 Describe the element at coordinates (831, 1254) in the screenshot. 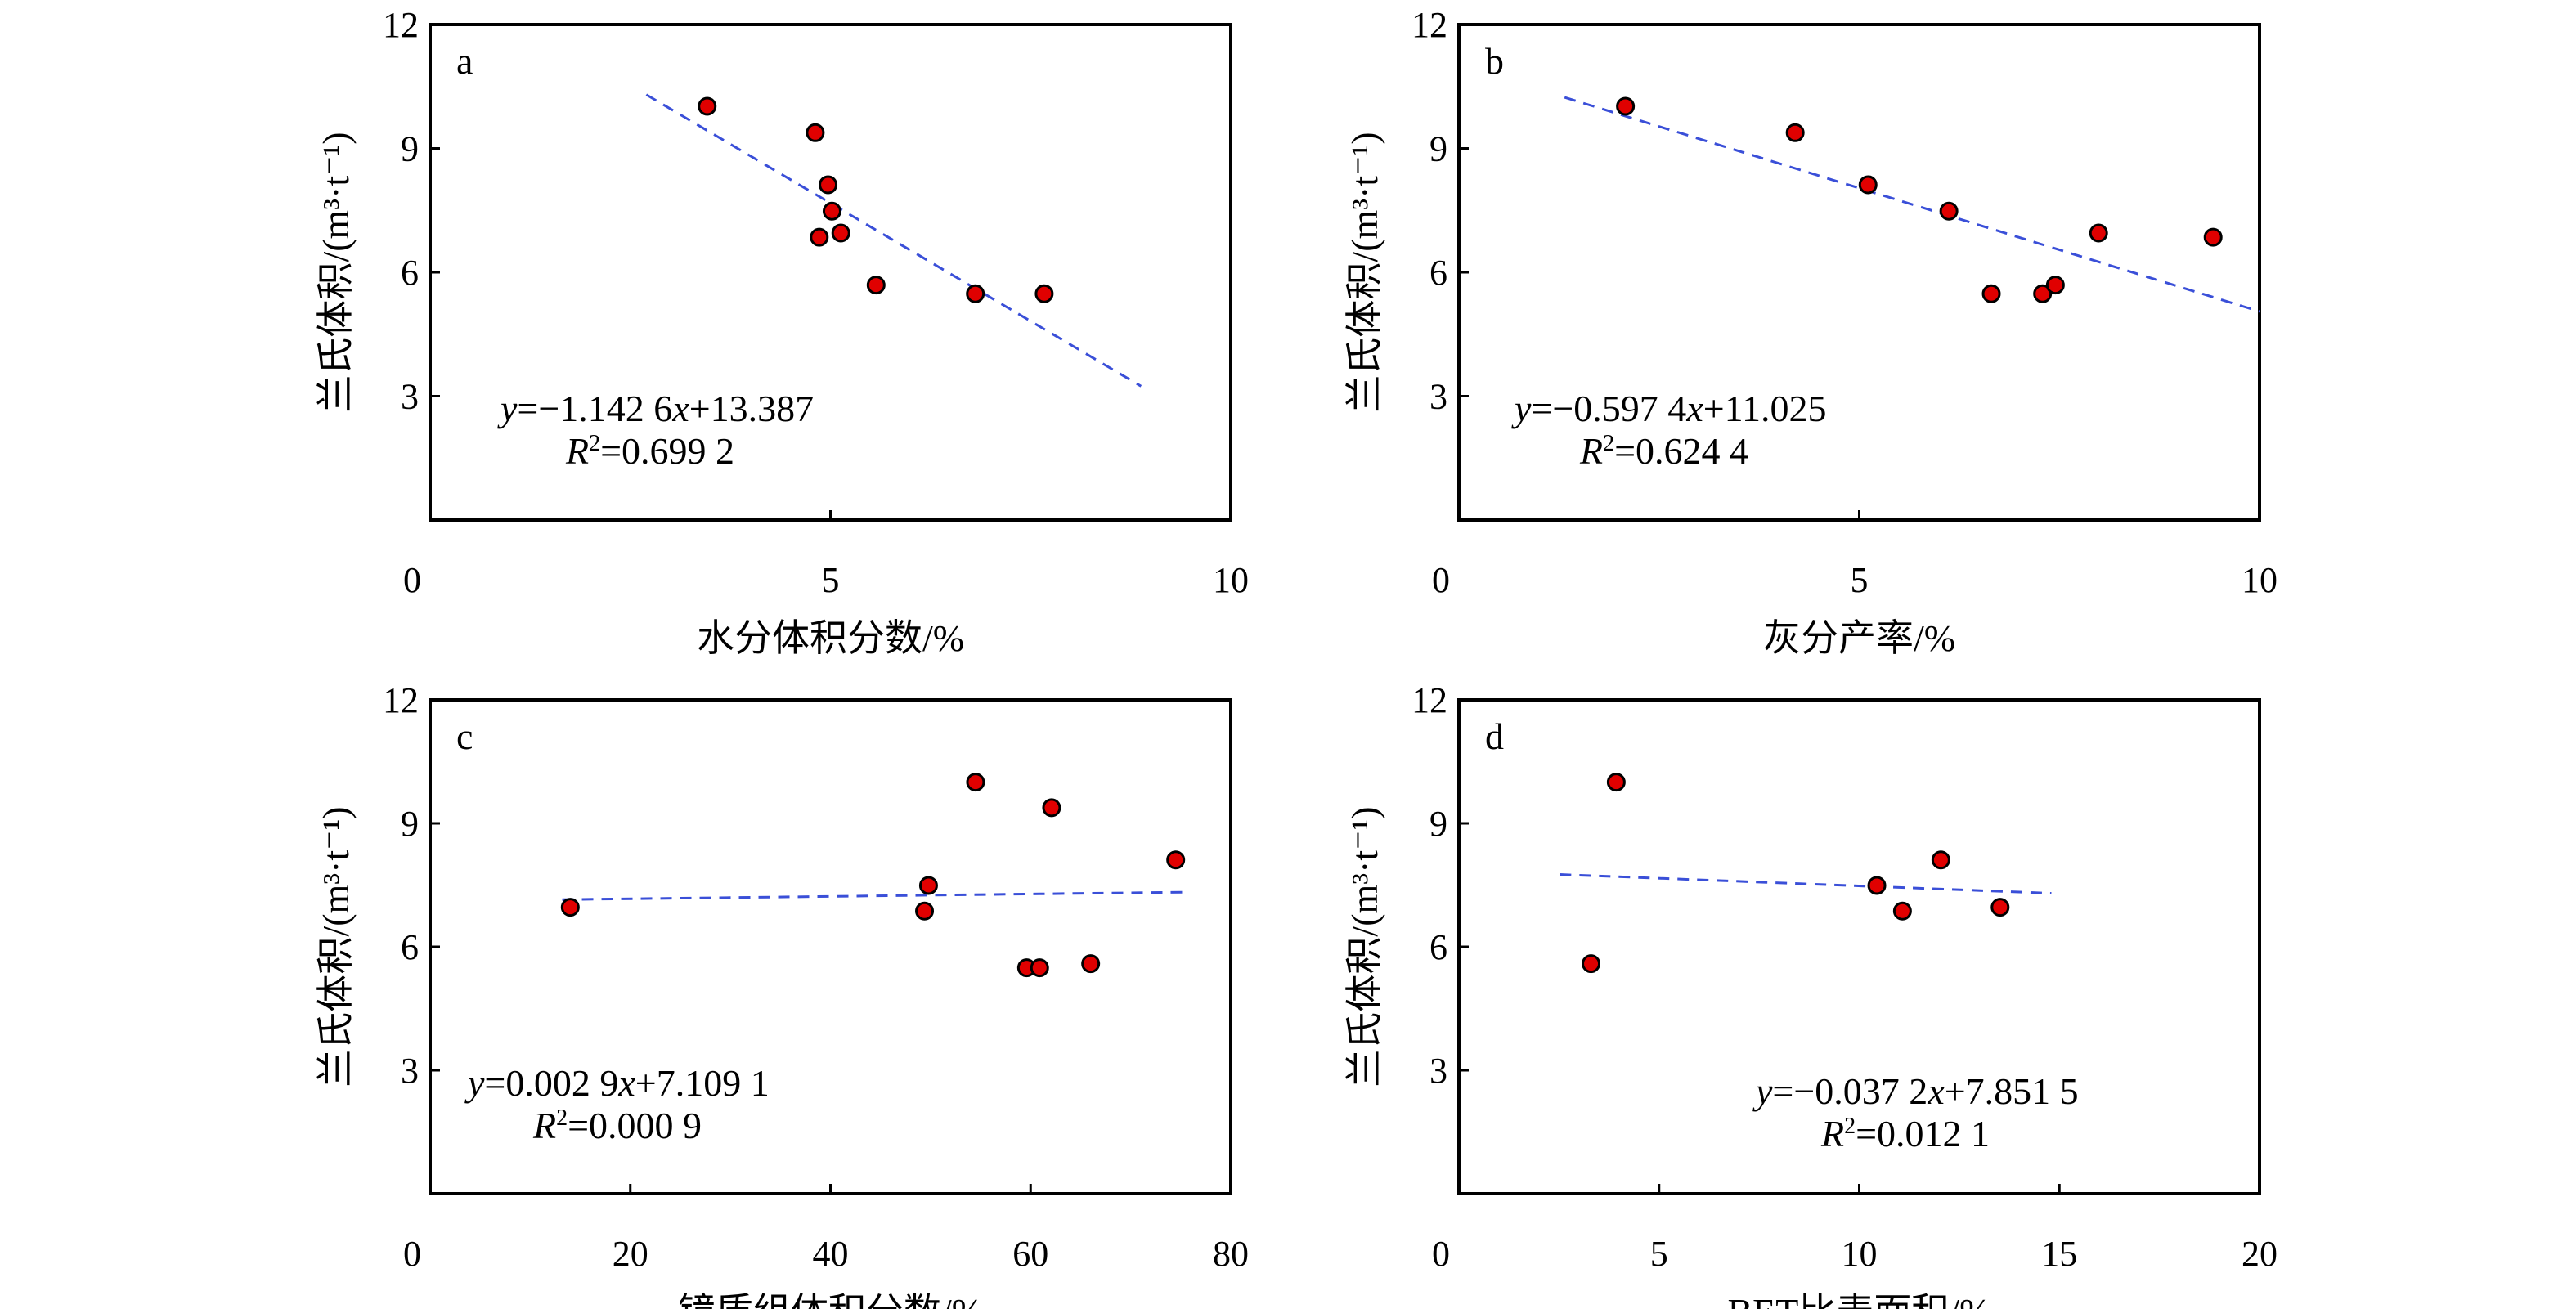

I see `x-tick-label: 40` at that location.